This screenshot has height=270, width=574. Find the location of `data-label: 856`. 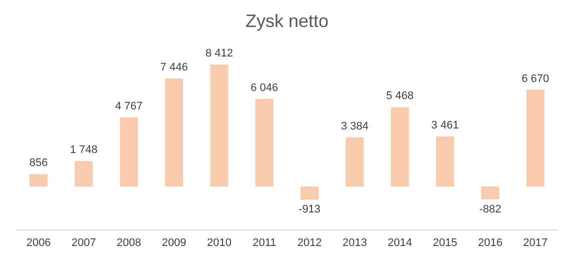

data-label: 856 is located at coordinates (38, 163).